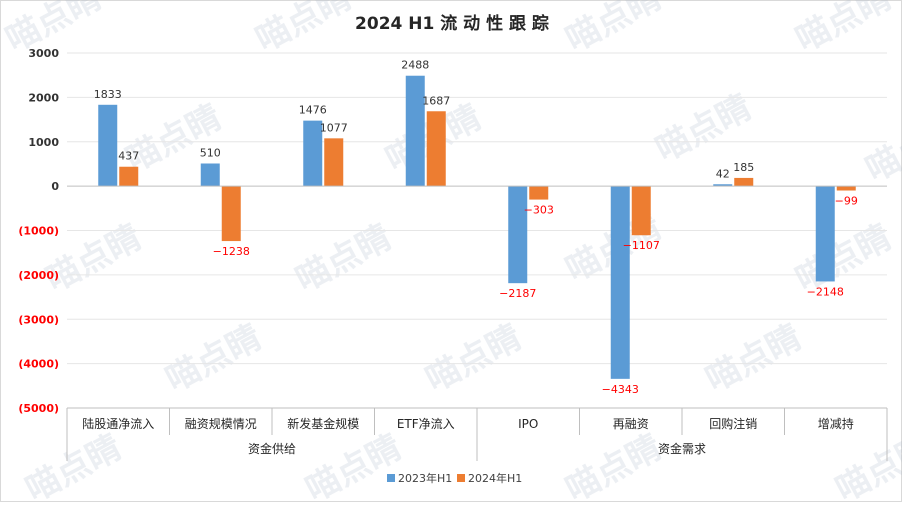  Describe the element at coordinates (436, 100) in the screenshot. I see `data-label: 1687` at that location.